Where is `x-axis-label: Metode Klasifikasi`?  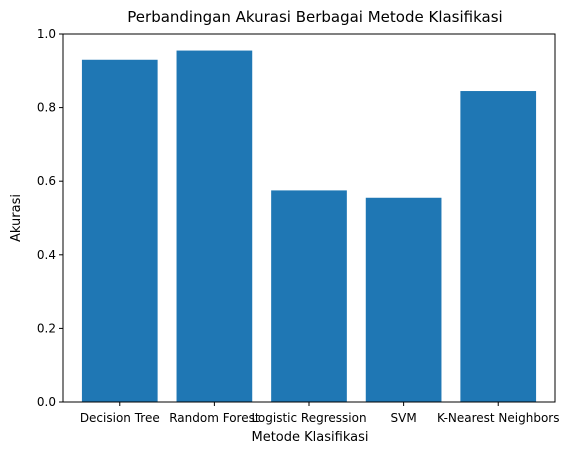 x-axis-label: Metode Klasifikasi is located at coordinates (310, 437).